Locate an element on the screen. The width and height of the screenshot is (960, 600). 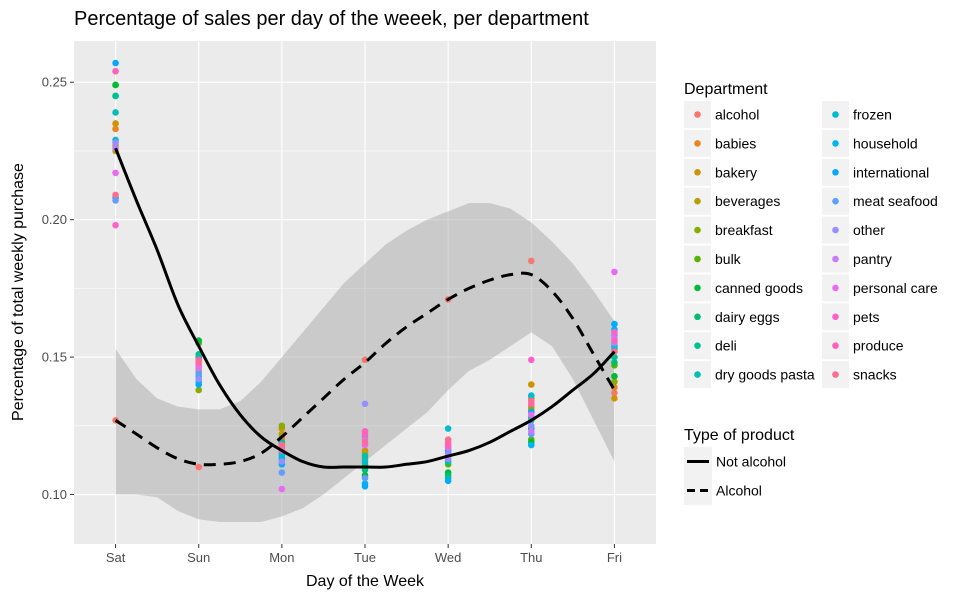
point-dry-goods-pasta is located at coordinates (365, 456).